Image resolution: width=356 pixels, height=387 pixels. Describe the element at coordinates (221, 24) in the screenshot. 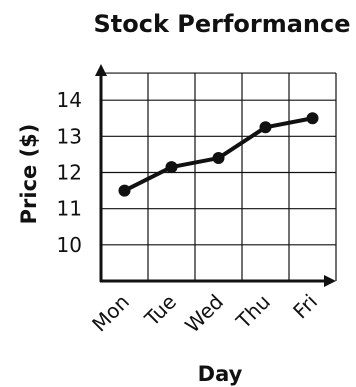

I see `chart-title: Stock Performance` at that location.